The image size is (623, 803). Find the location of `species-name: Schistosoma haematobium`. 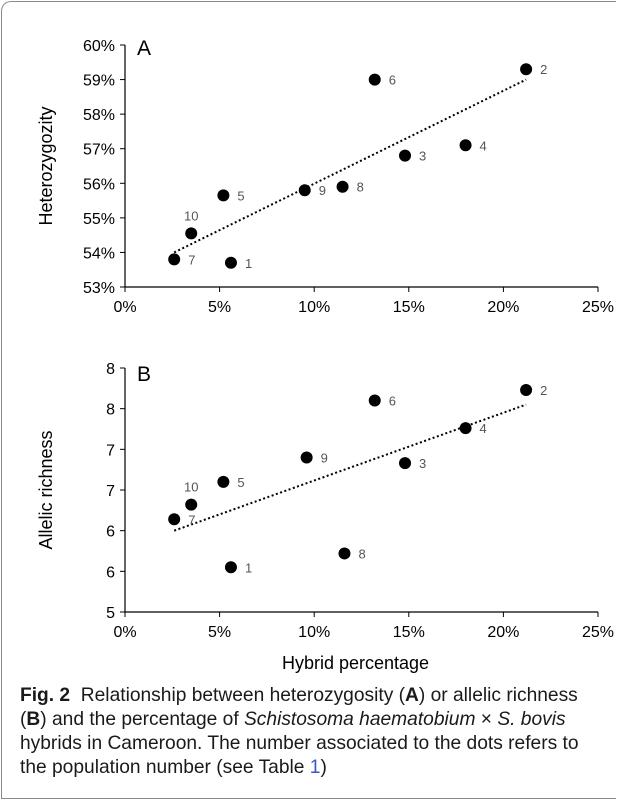

species-name: Schistosoma haematobium is located at coordinates (360, 719).